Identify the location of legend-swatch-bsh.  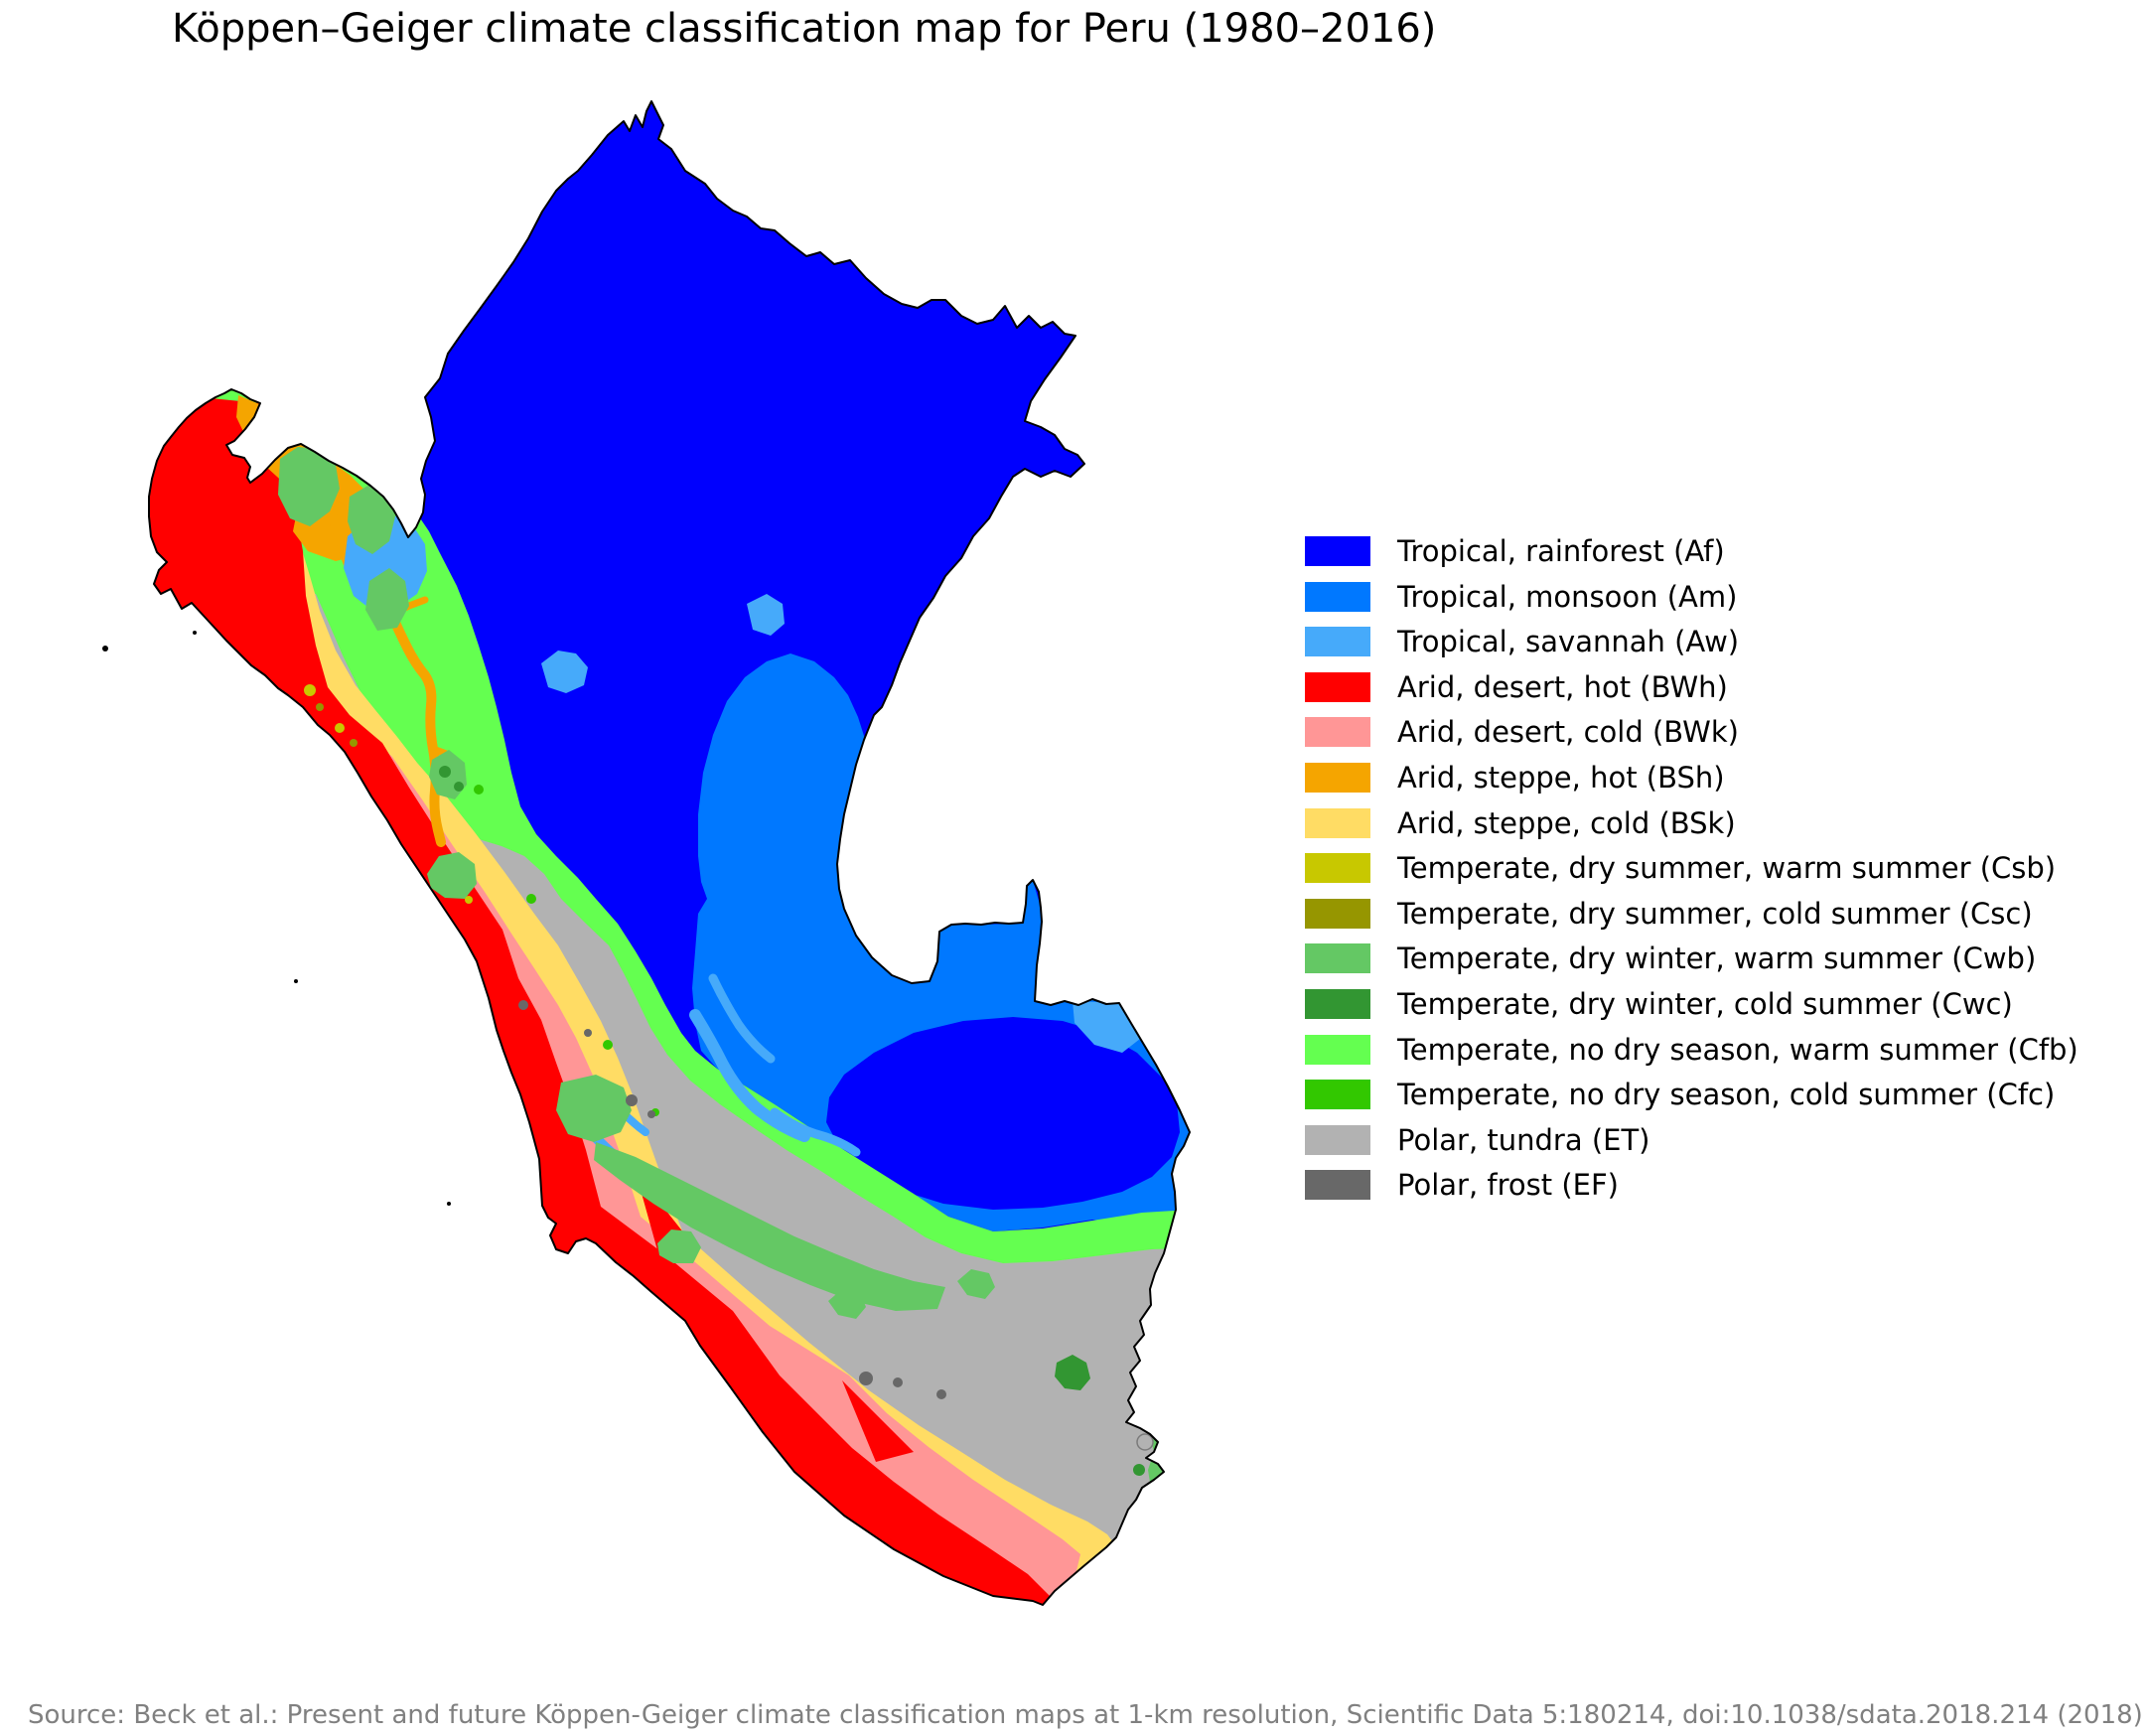
(1337, 777).